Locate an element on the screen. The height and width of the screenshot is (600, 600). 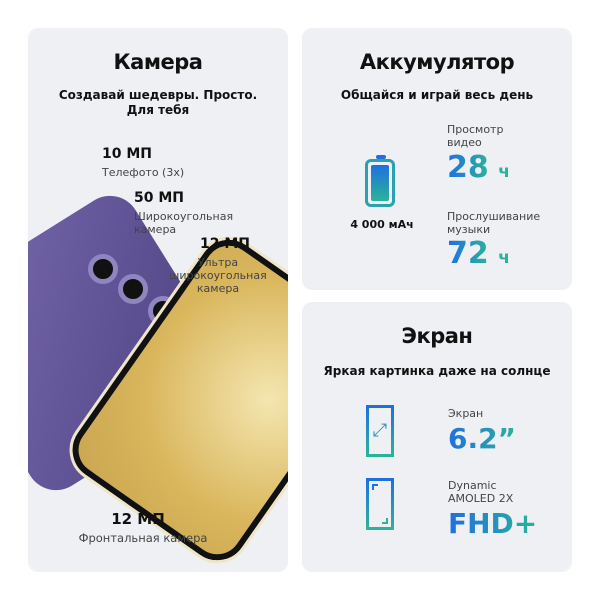
display-type-value: FHD+ is located at coordinates (493, 523).